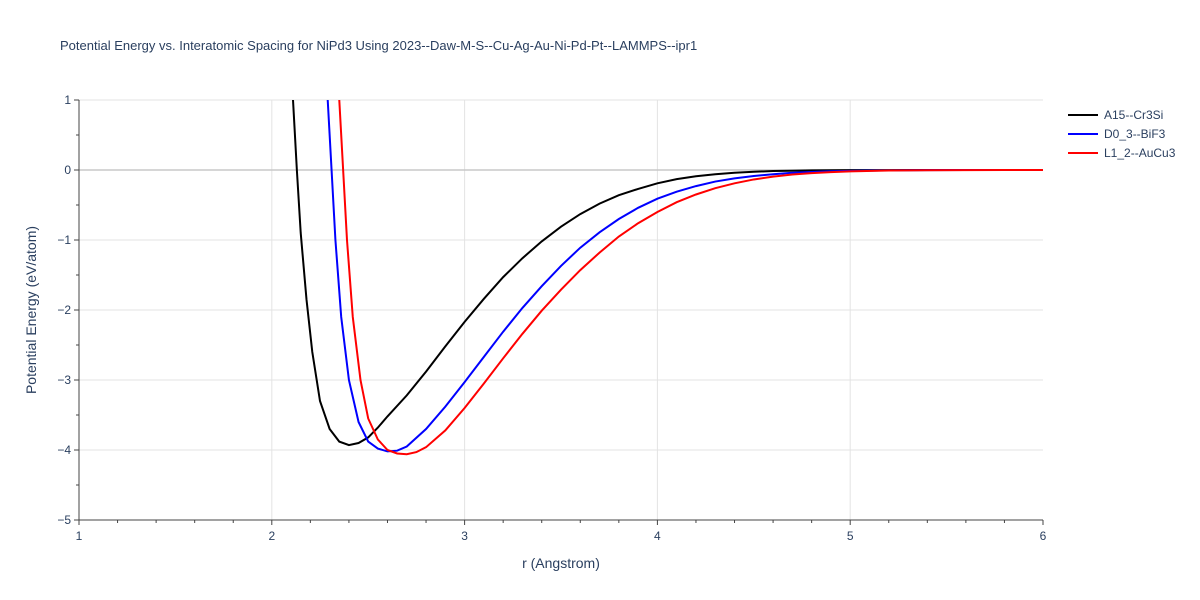 Image resolution: width=1200 pixels, height=600 pixels. I want to click on y-tick-label: 0, so click(67, 170).